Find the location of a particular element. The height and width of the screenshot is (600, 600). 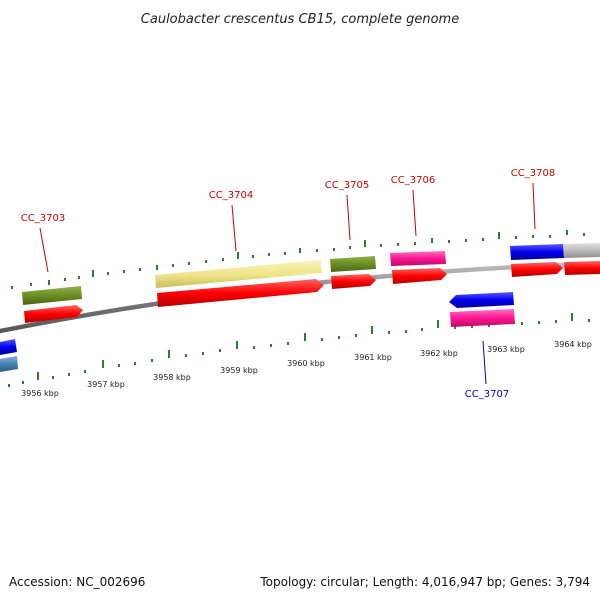

outer-tick-row is located at coordinates (298, 259).